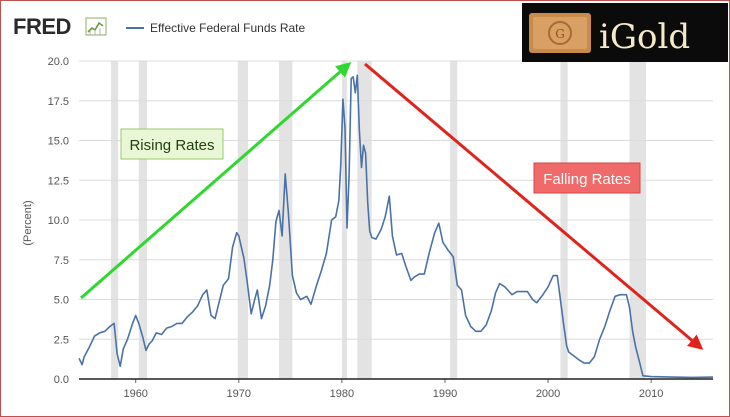  I want to click on y-tick-label: 10.0, so click(58, 221).